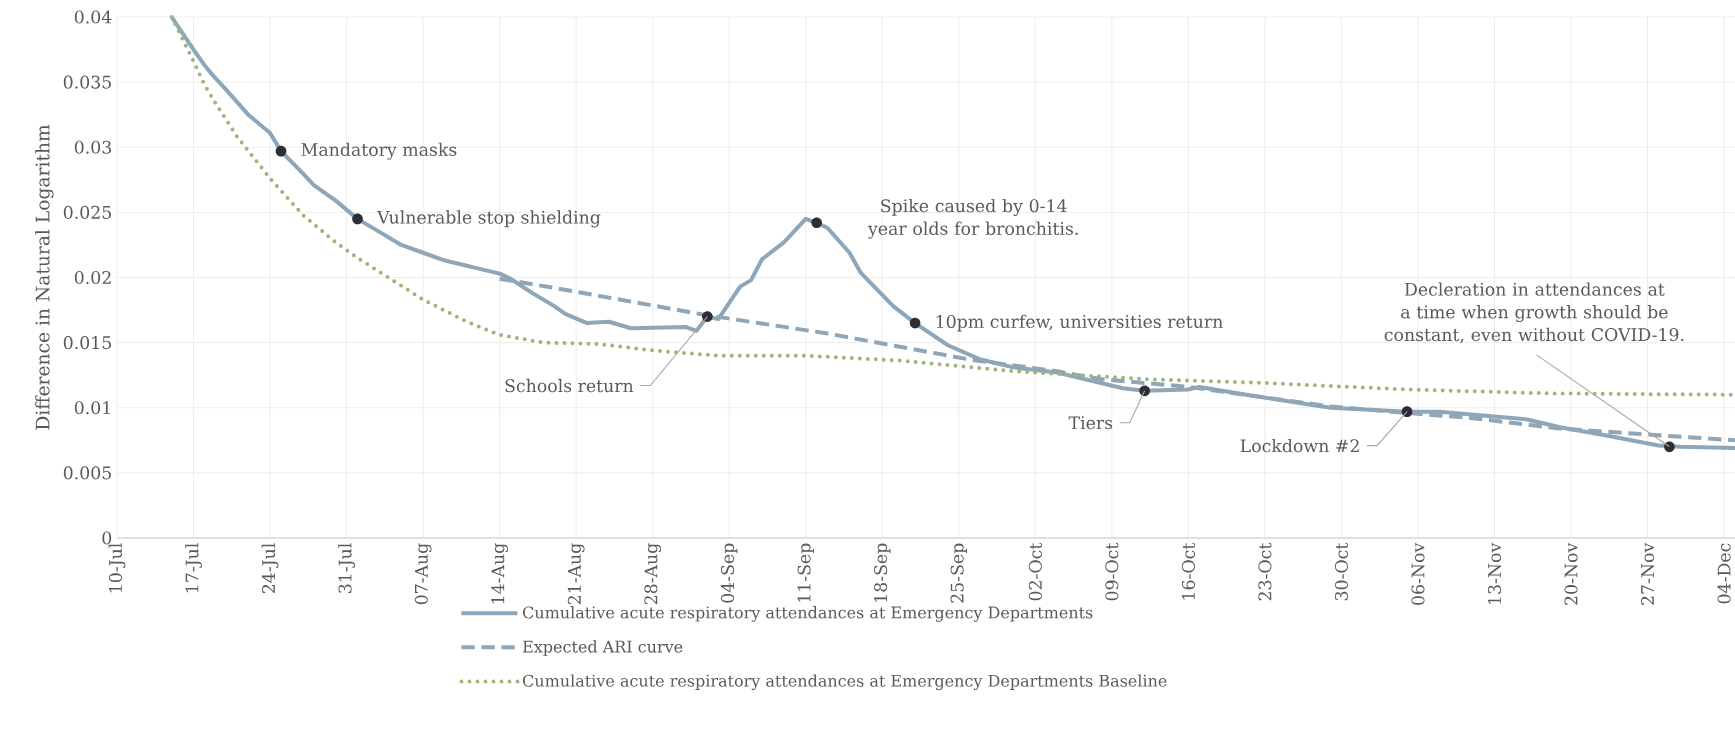 Image resolution: width=1735 pixels, height=745 pixels. I want to click on x-tick-label: 31-Jul, so click(346, 568).